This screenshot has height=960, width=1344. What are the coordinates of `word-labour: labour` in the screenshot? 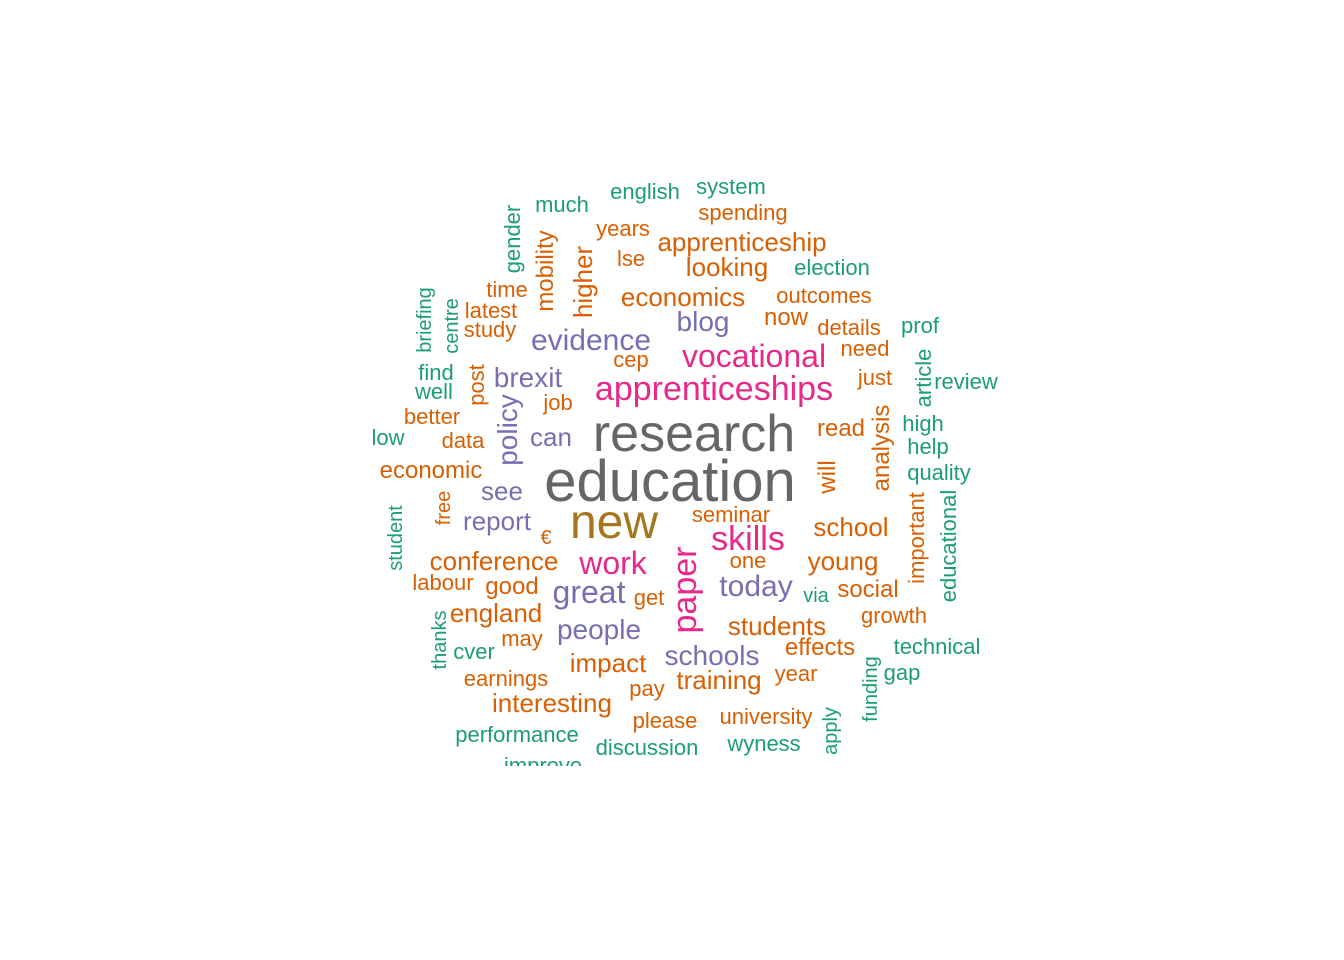 It's located at (443, 582).